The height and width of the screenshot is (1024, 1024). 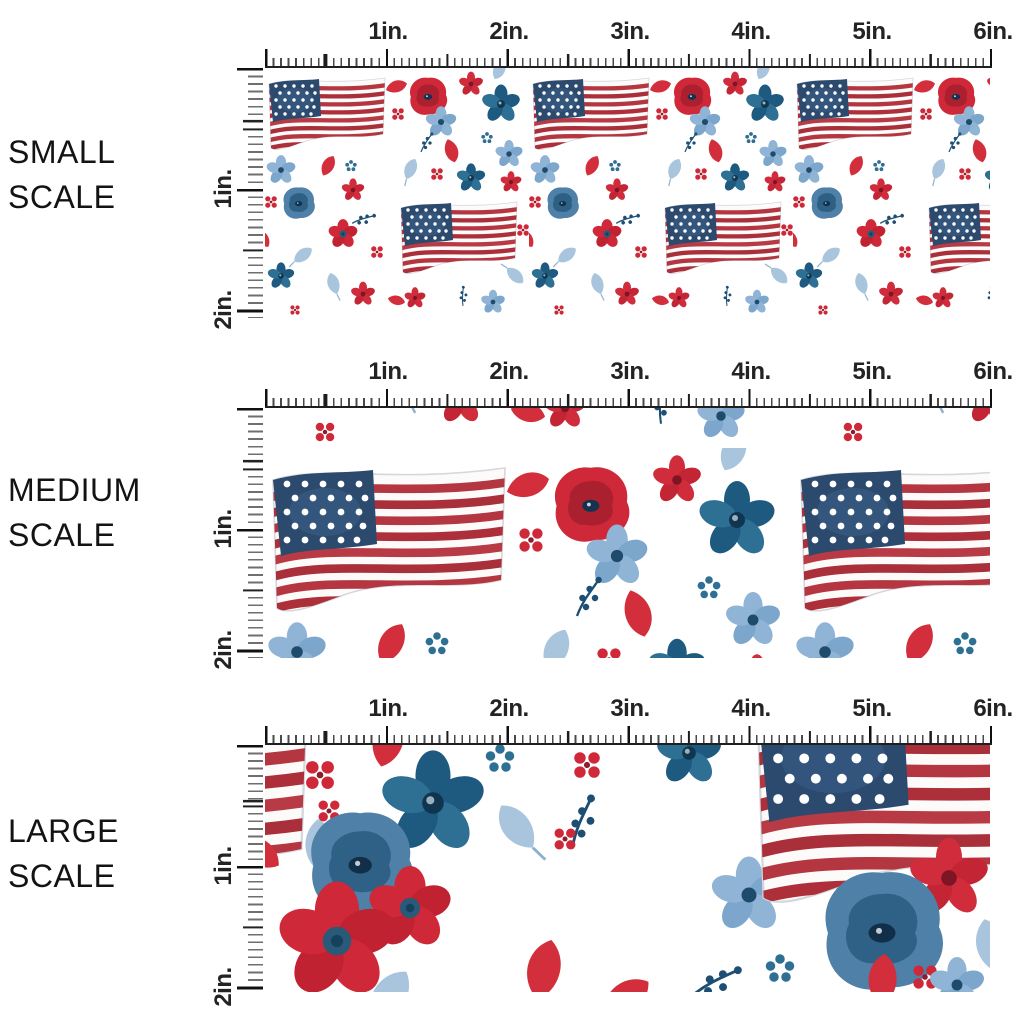 What do you see at coordinates (133, 854) in the screenshot?
I see `panel-title-large: LARGE SCALE` at bounding box center [133, 854].